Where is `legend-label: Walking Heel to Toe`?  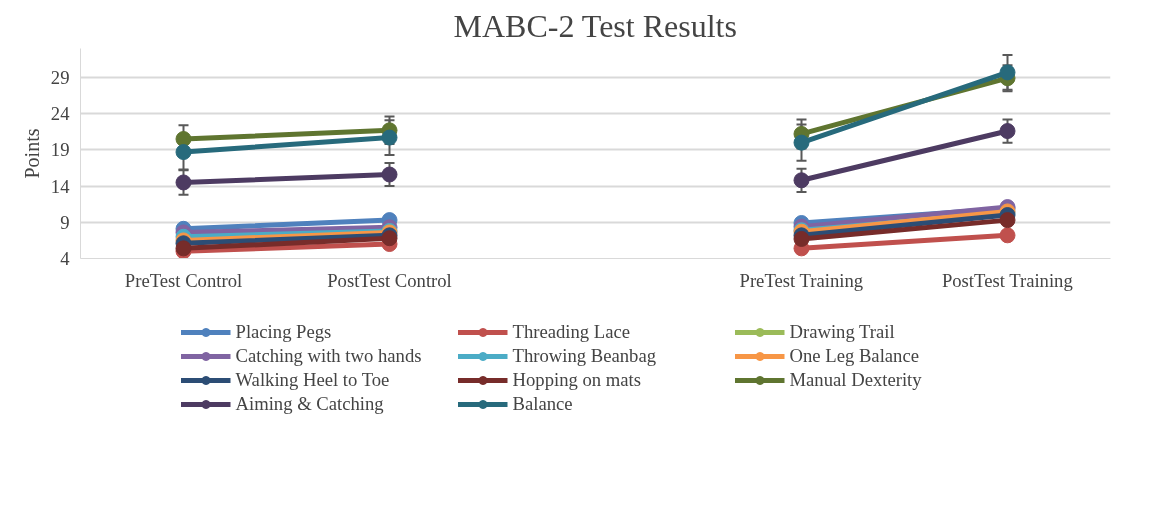
legend-label: Walking Heel to Toe is located at coordinates (313, 380).